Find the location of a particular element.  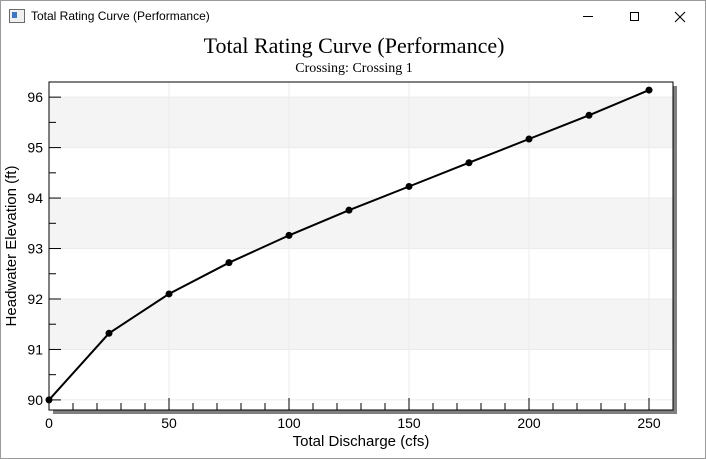

close-button is located at coordinates (680, 16).